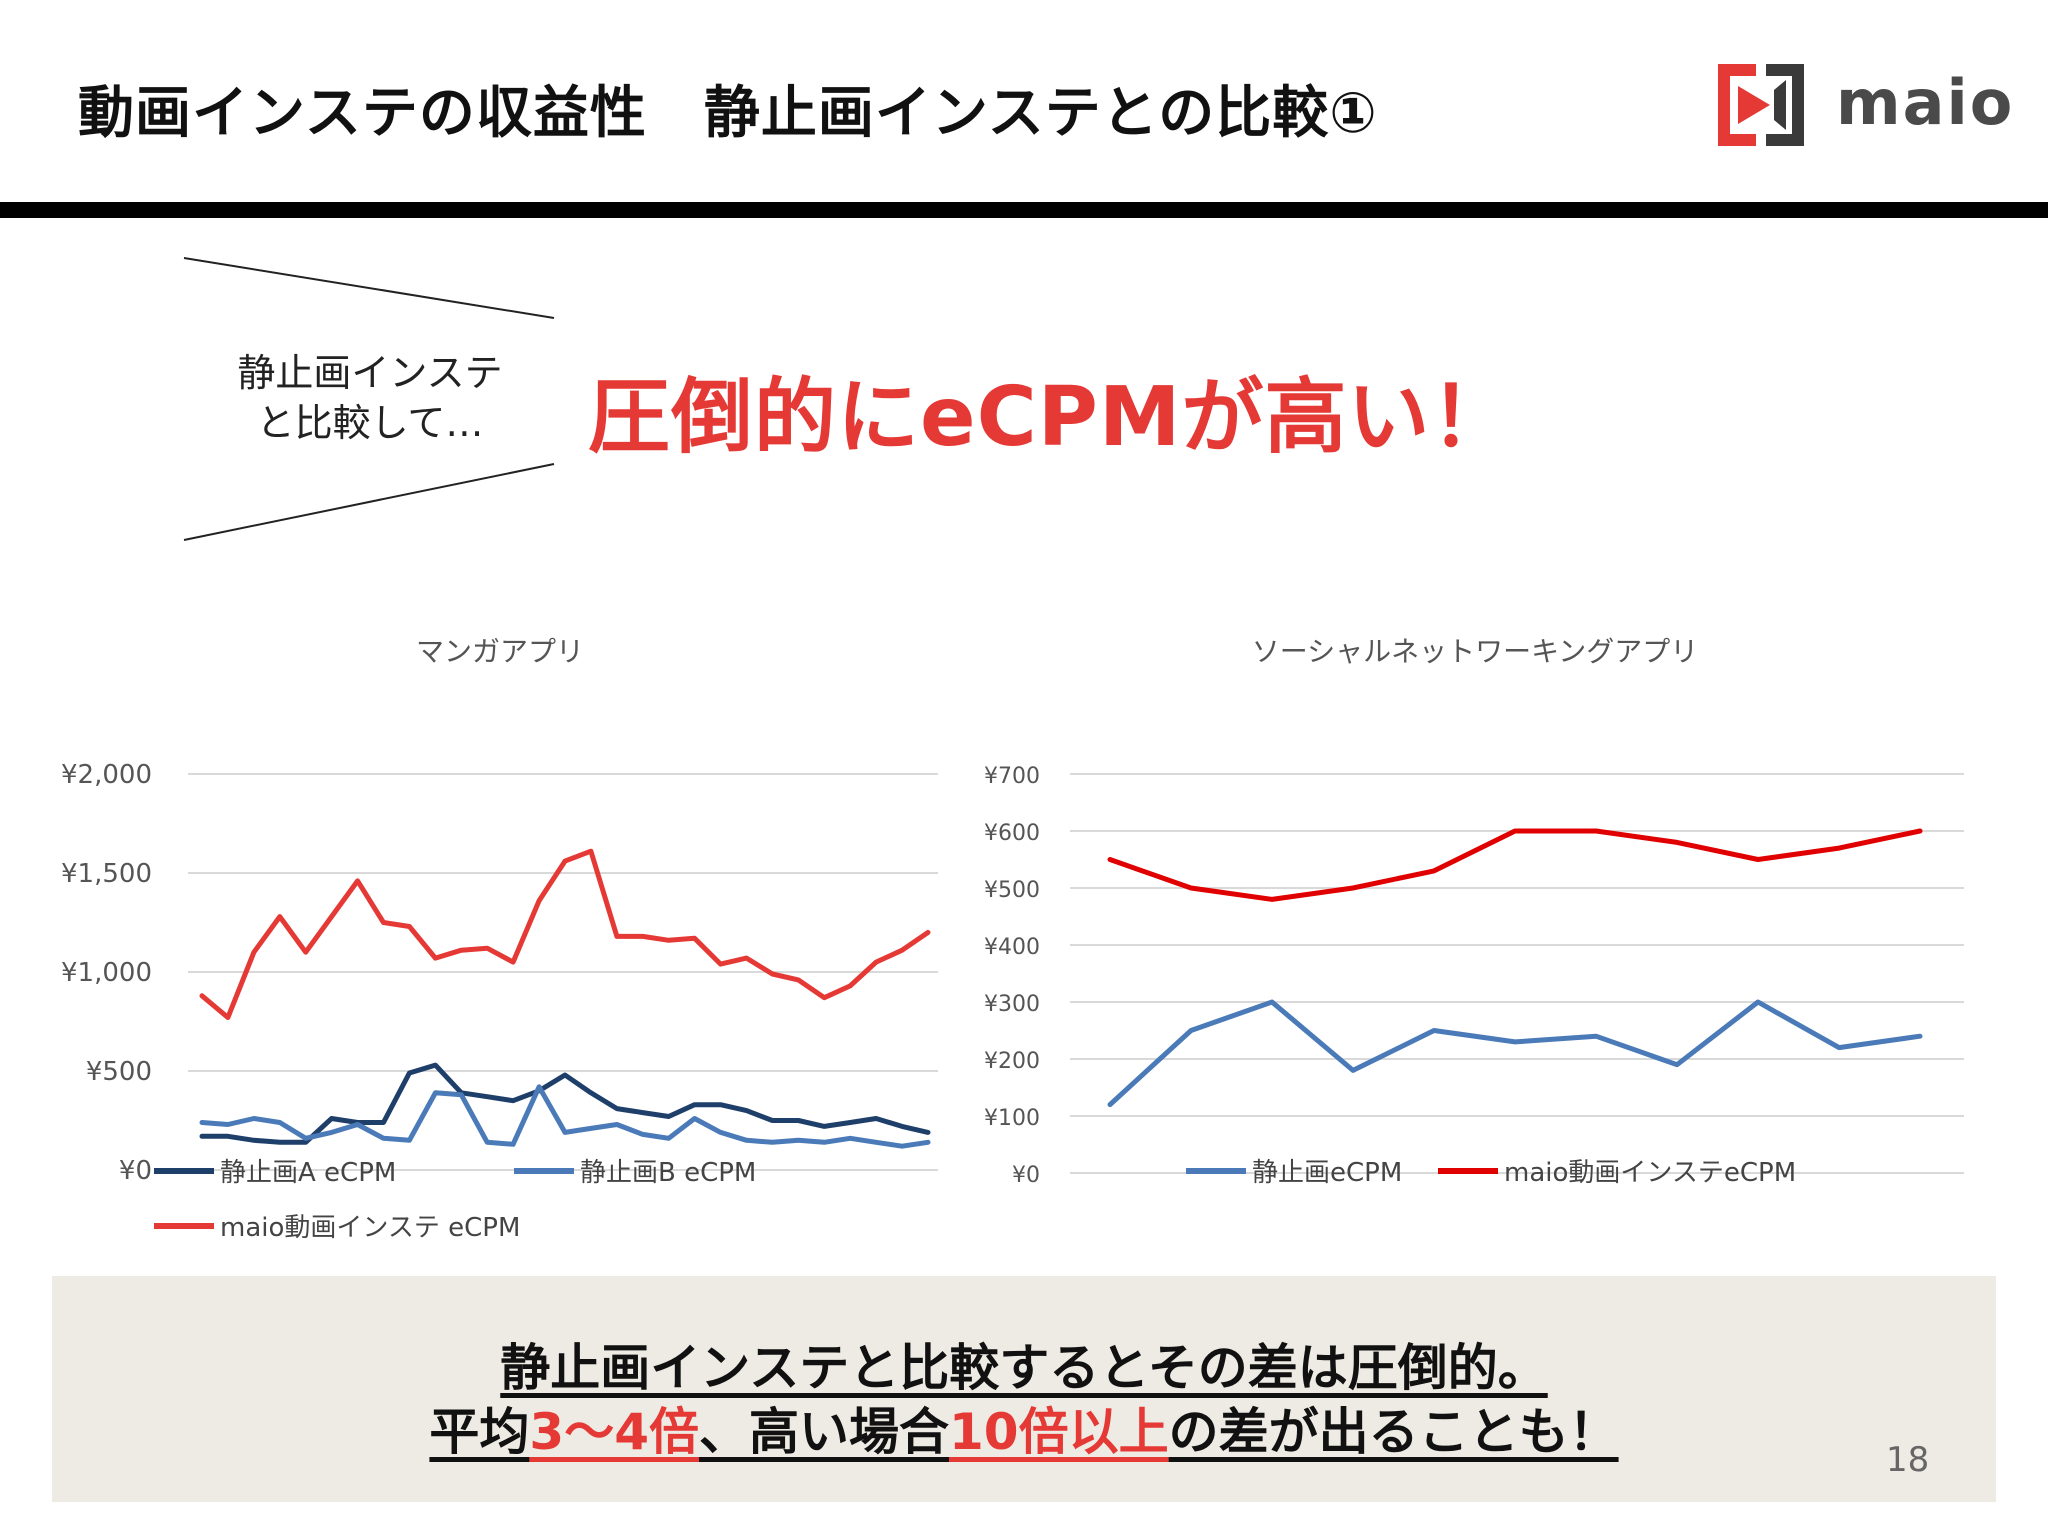 Image resolution: width=2048 pixels, height=1536 pixels. Describe the element at coordinates (1761, 105) in the screenshot. I see `maio-logo-icon` at that location.